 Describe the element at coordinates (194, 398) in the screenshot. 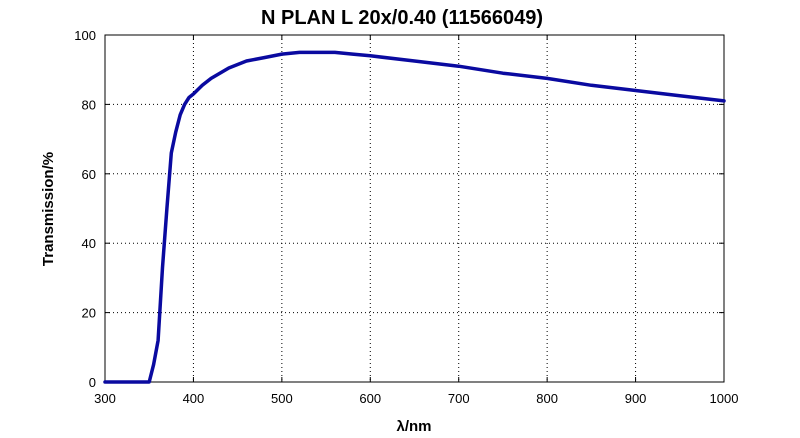

I see `x-tick-label: 400` at that location.